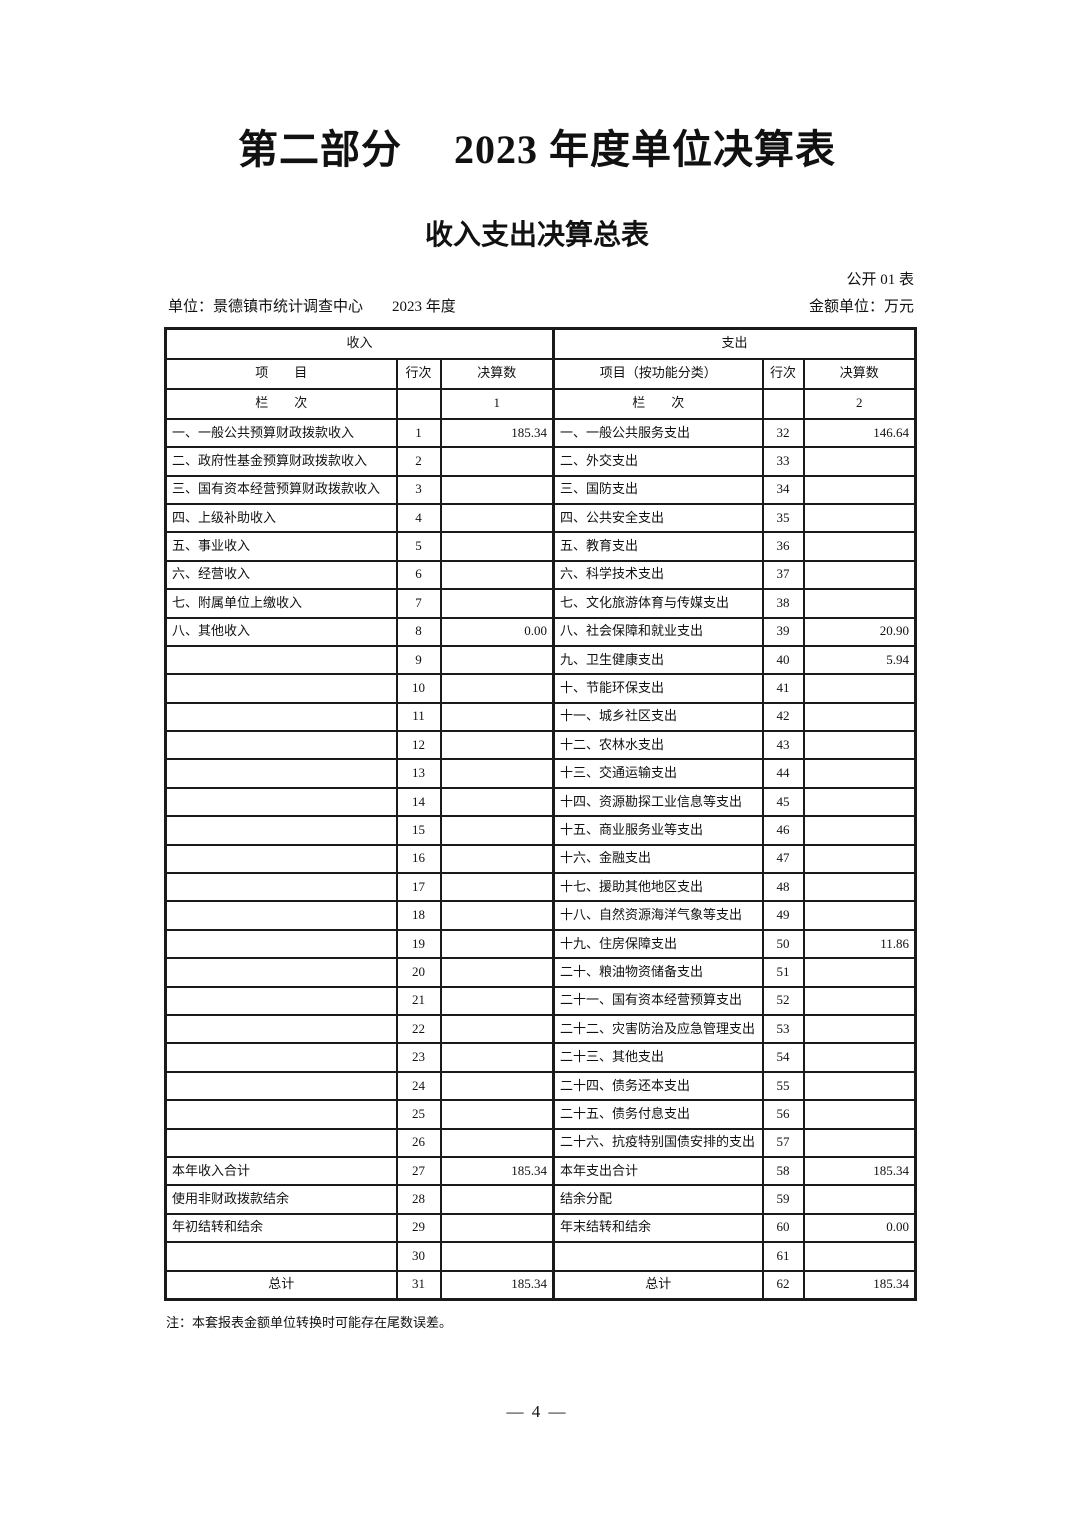 The width and height of the screenshot is (1074, 1520). Describe the element at coordinates (418, 1285) in the screenshot. I see `cell-left-row: 31` at that location.